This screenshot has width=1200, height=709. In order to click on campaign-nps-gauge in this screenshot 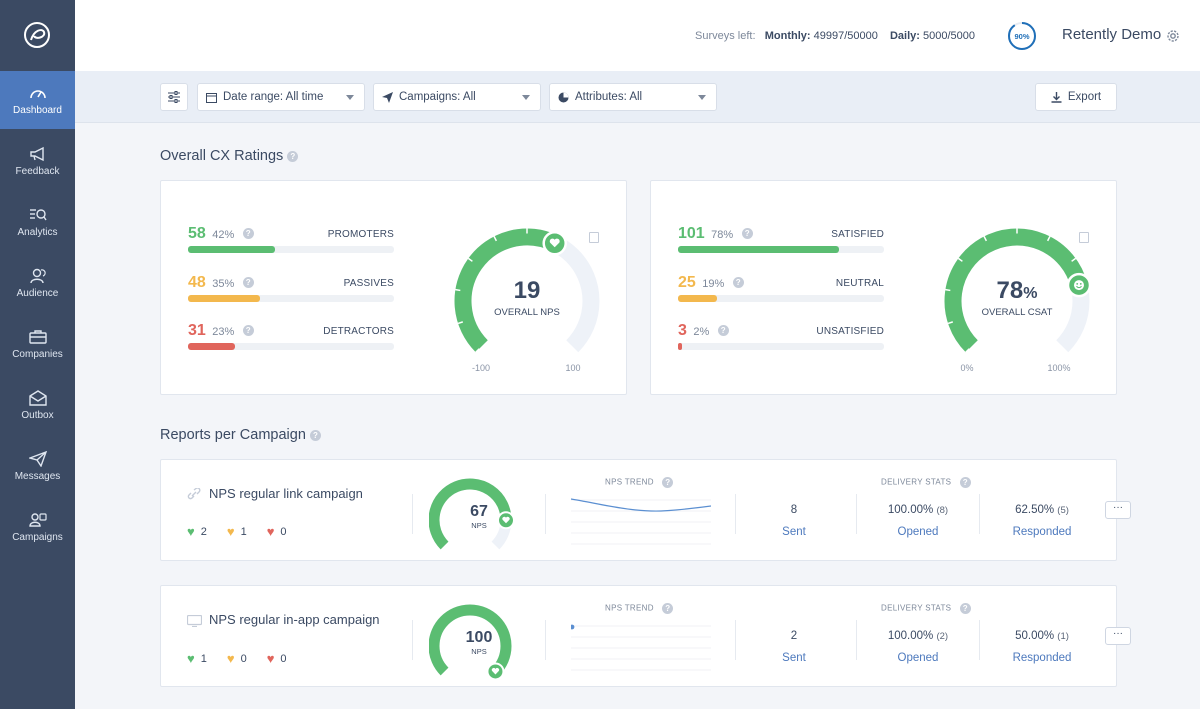, I will do `click(470, 642)`.